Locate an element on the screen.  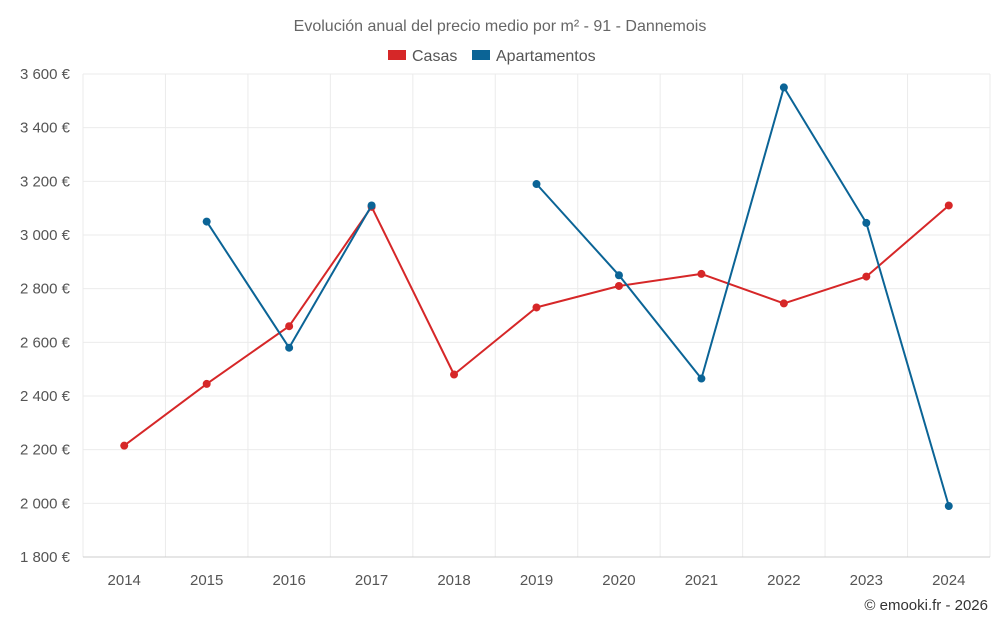
x-tick-label: 2022 is located at coordinates (783, 580).